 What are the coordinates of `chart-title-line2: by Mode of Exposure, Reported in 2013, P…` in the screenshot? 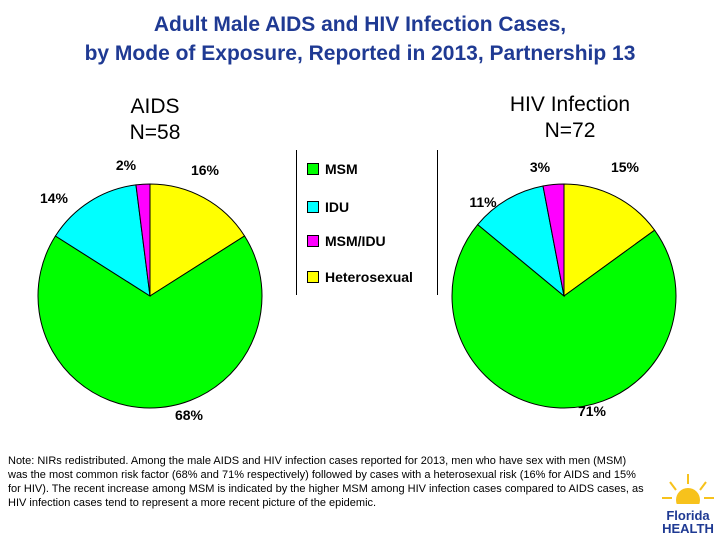 It's located at (360, 53).